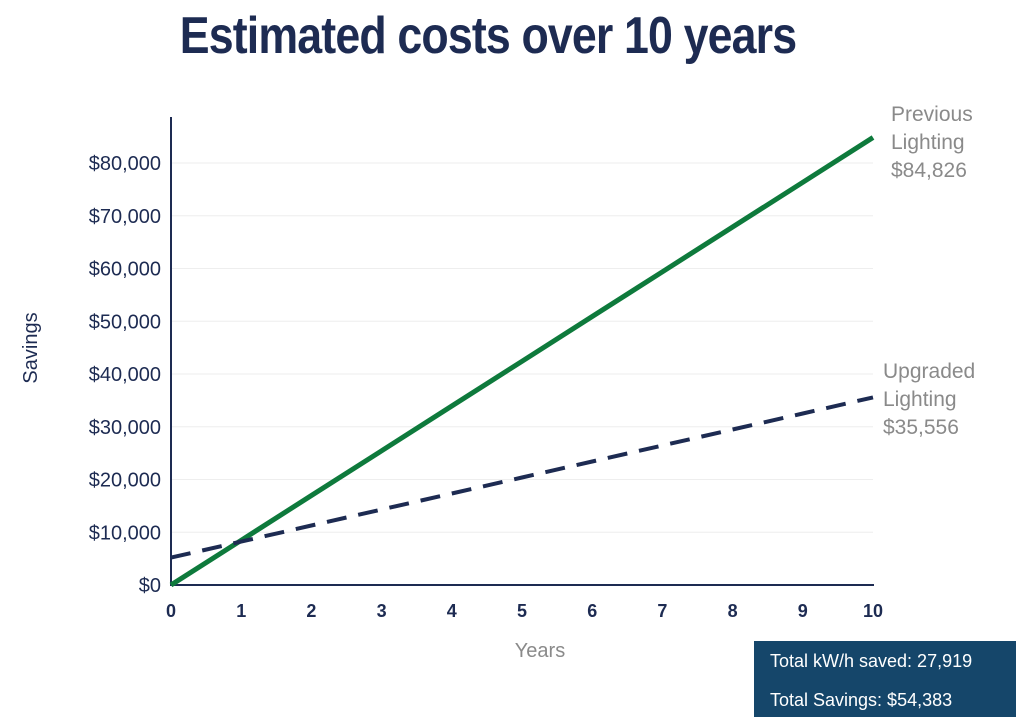 Image resolution: width=1024 pixels, height=723 pixels. I want to click on y-tick-label: $70,000, so click(125, 217).